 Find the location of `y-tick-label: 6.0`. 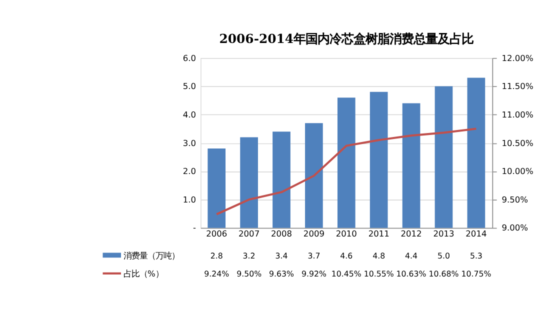

y-tick-label: 6.0 is located at coordinates (189, 57).